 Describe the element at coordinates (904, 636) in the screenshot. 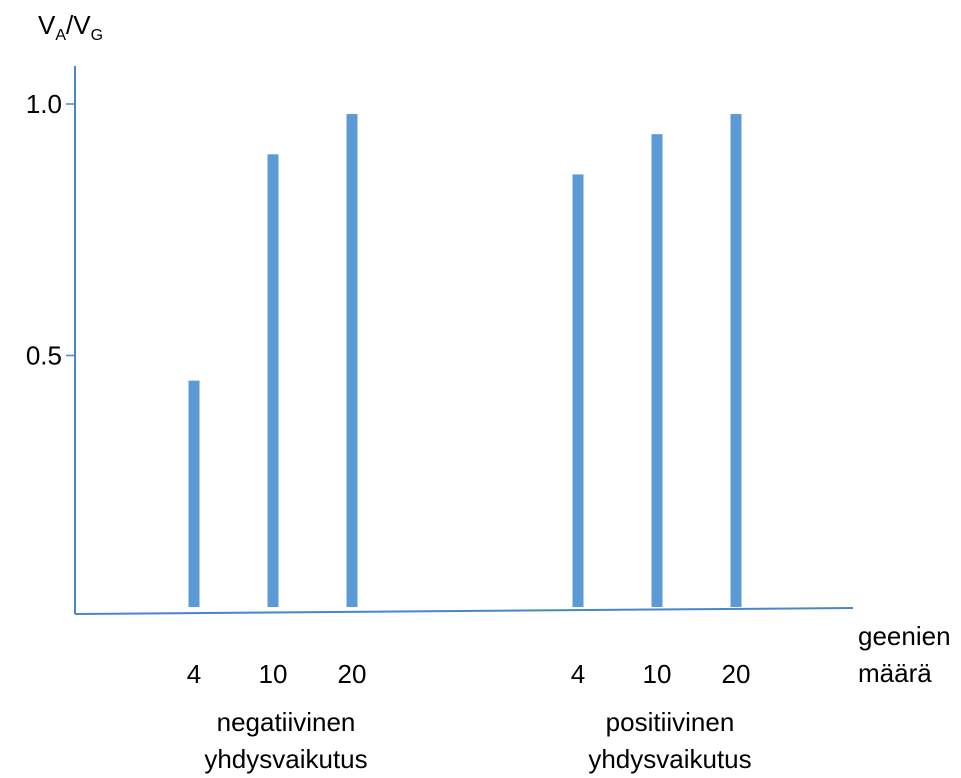

I see `x-axis-label-line-1: geenien` at that location.